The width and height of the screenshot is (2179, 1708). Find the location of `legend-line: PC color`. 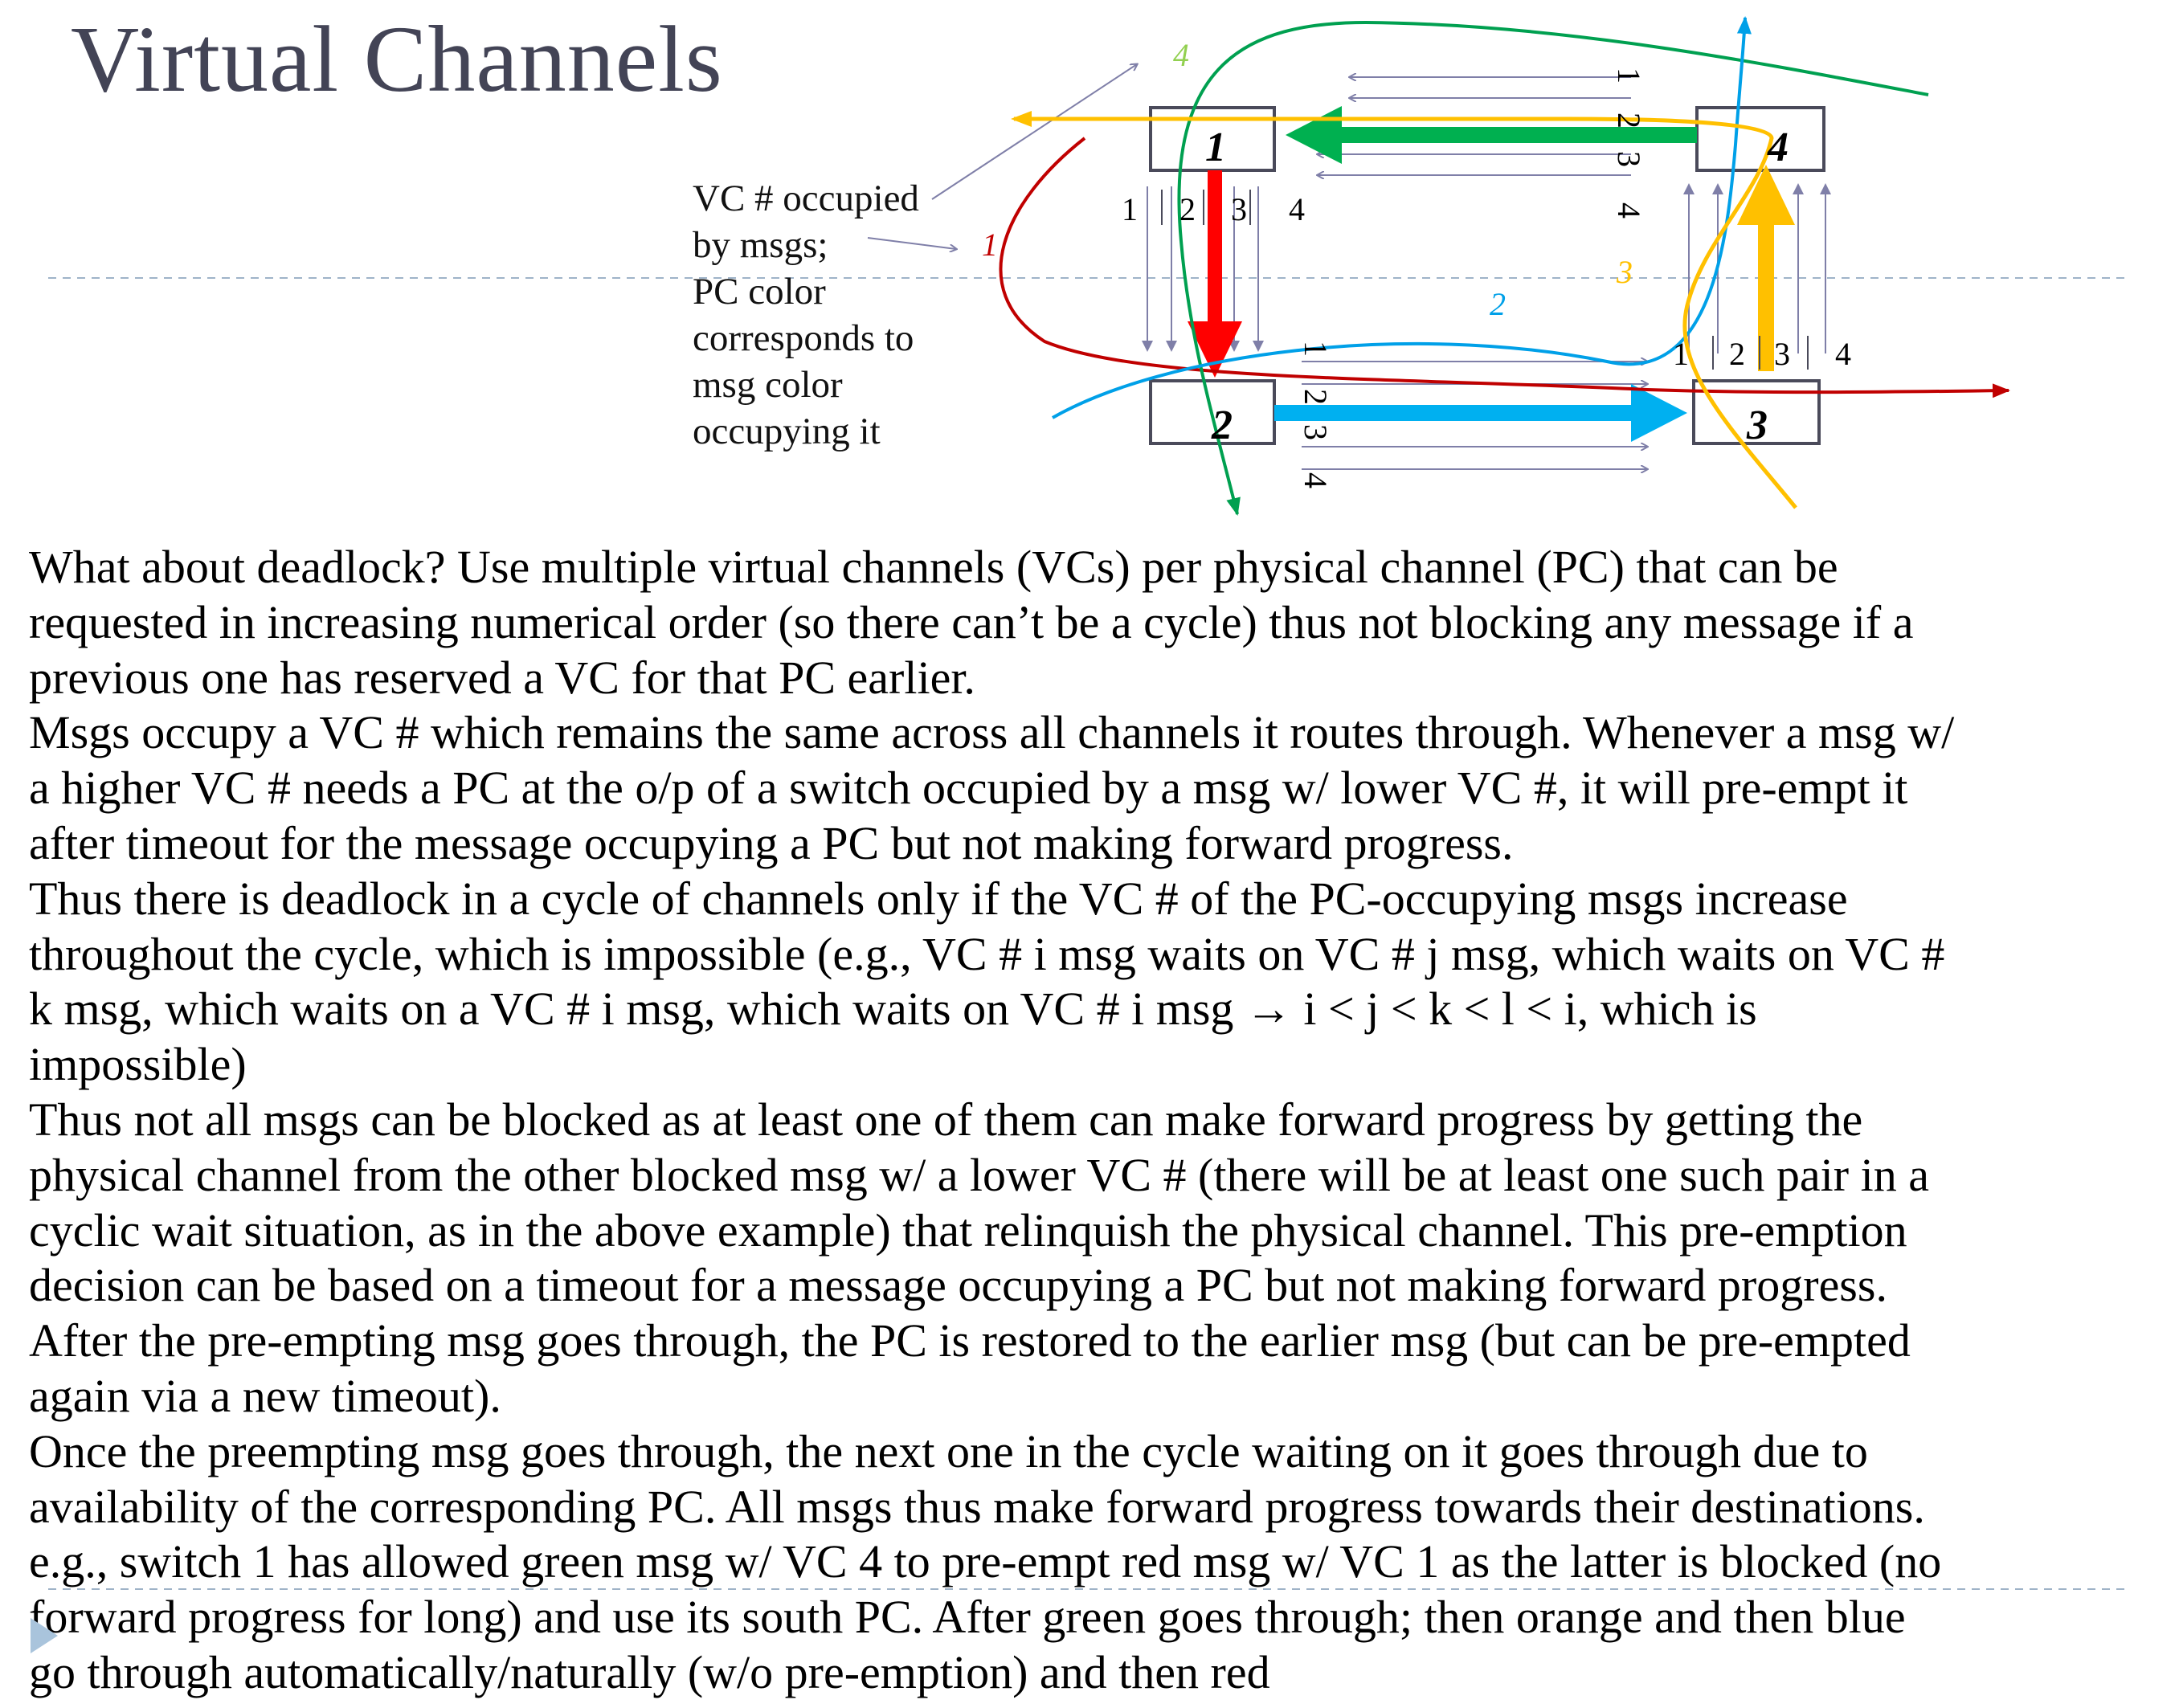

legend-line: PC color is located at coordinates (806, 291).